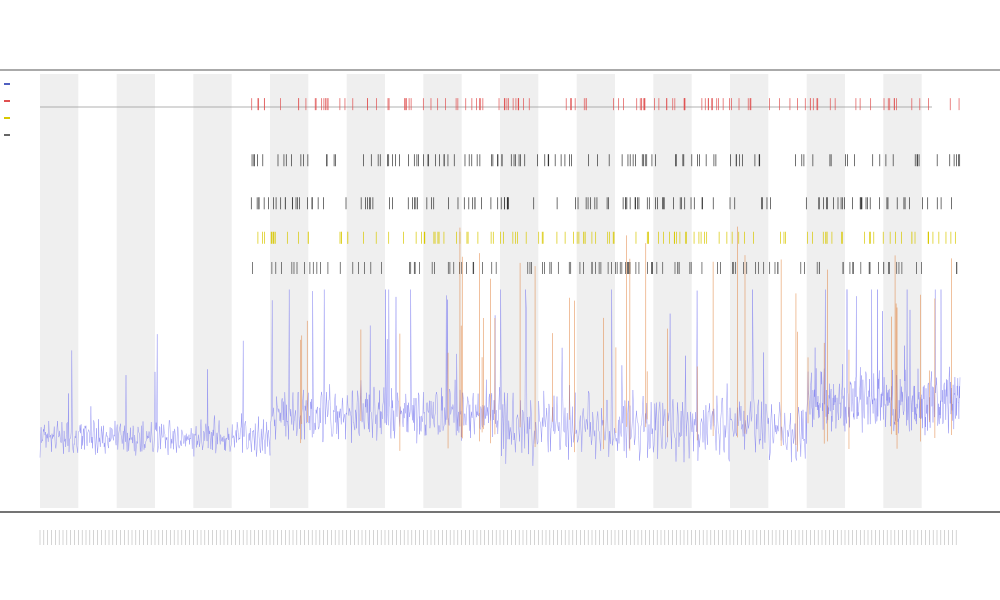  I want to click on legend, so click(7, 109).